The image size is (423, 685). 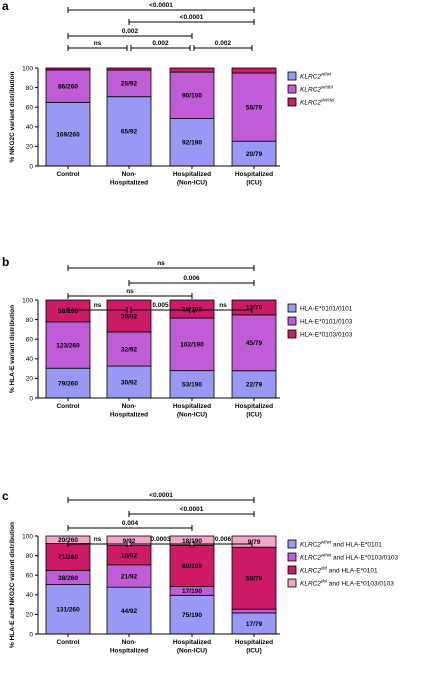 I want to click on segment-label: 65/92, so click(x=129, y=132).